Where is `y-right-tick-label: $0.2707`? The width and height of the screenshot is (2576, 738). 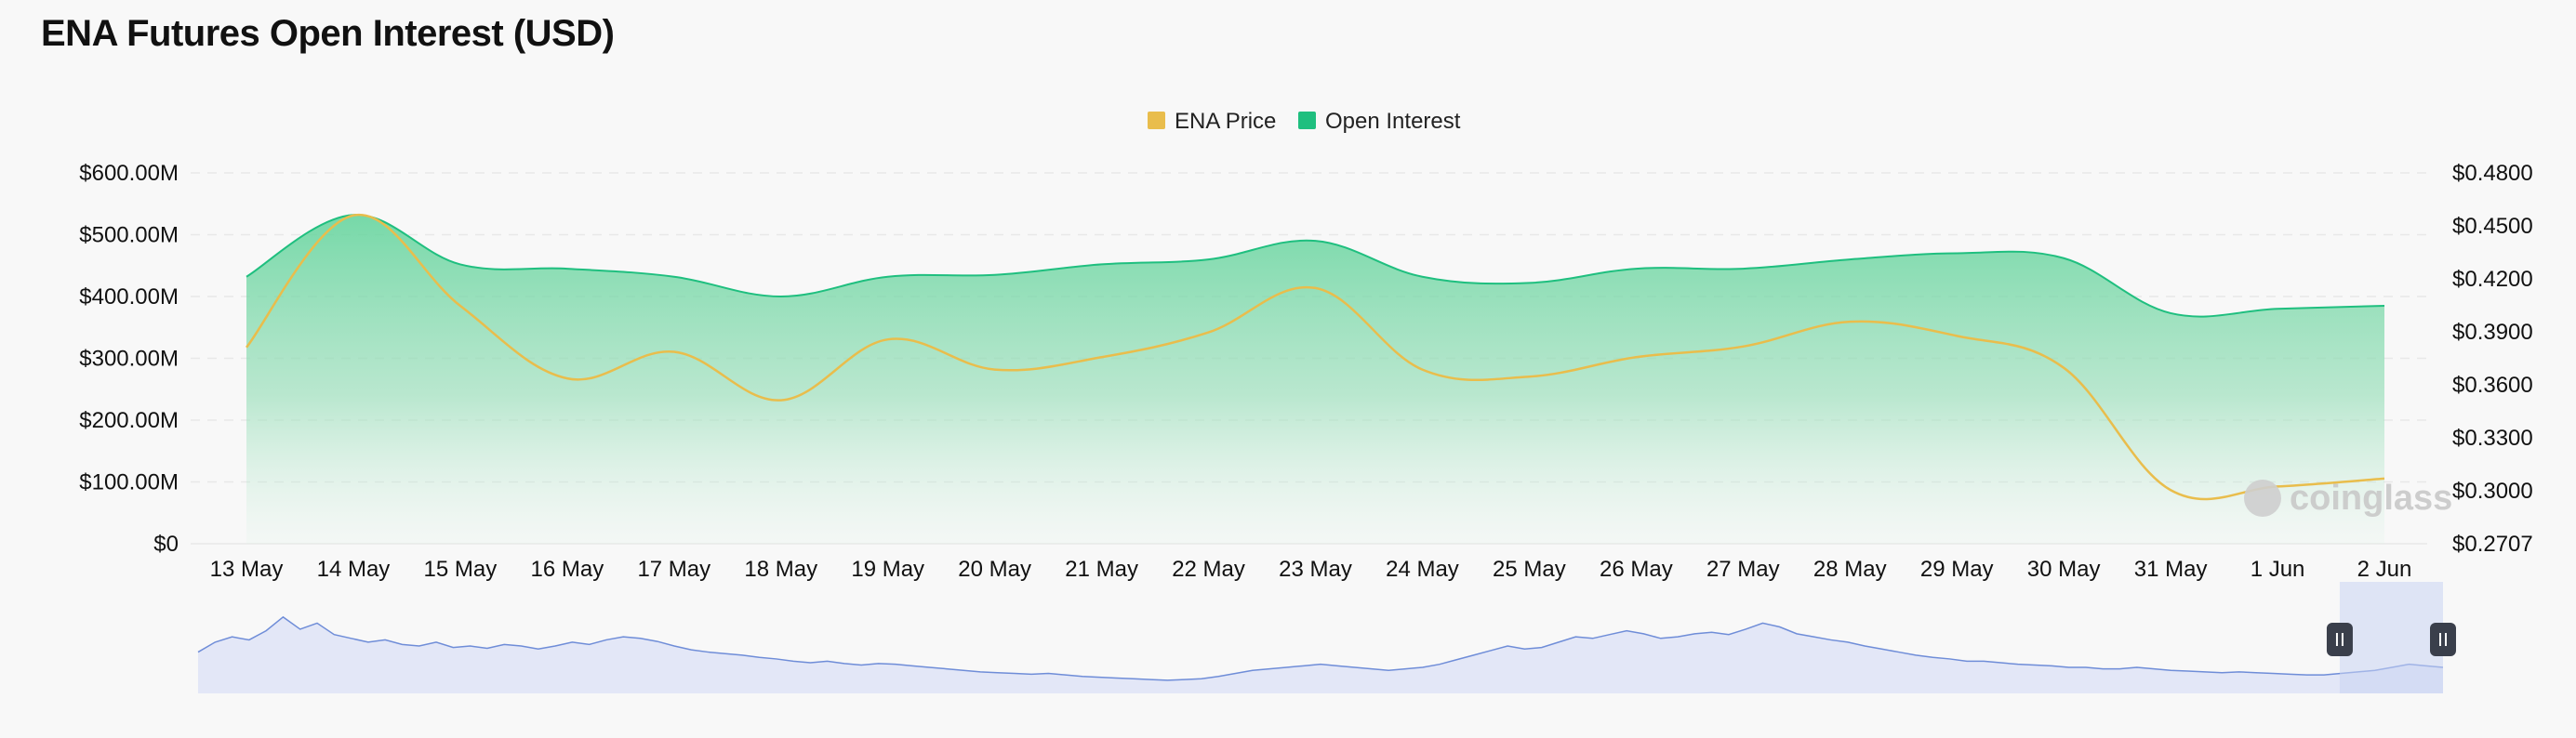 y-right-tick-label: $0.2707 is located at coordinates (2492, 544).